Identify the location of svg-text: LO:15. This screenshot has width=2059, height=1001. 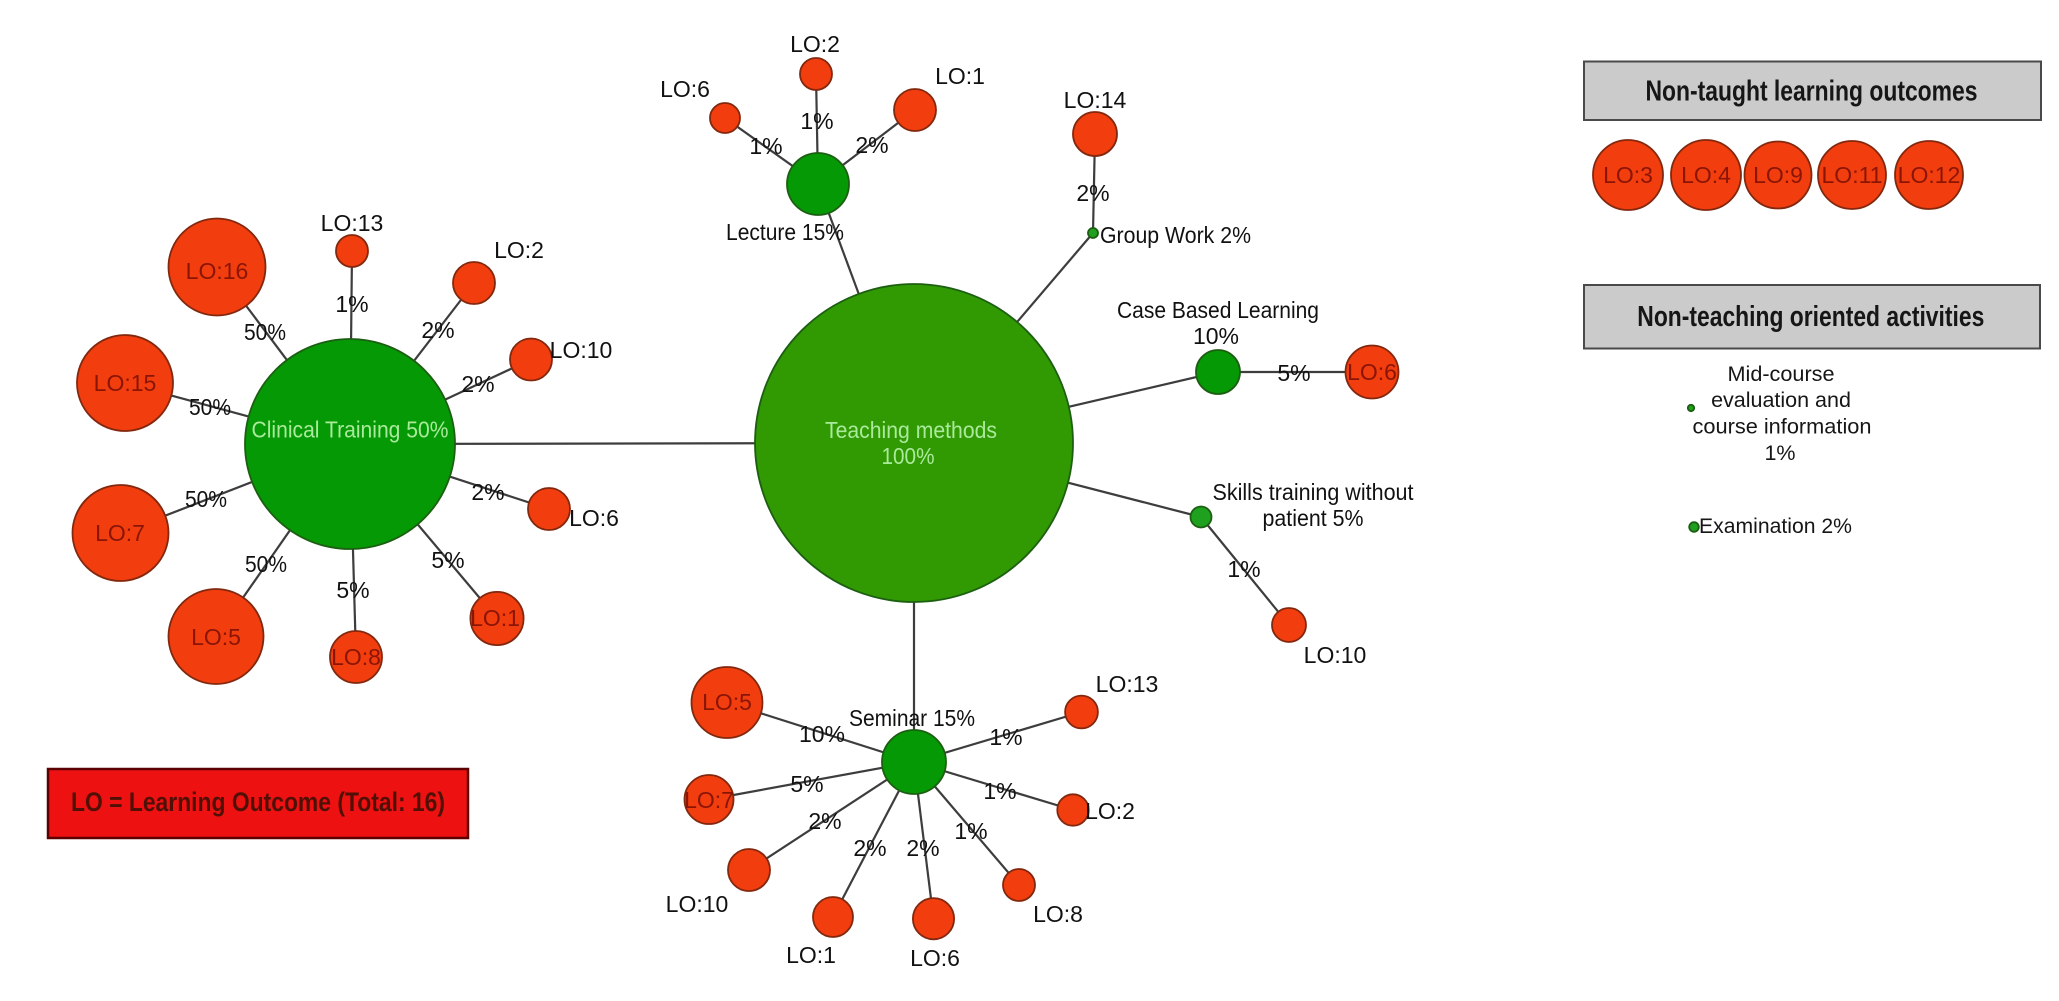
(125, 383).